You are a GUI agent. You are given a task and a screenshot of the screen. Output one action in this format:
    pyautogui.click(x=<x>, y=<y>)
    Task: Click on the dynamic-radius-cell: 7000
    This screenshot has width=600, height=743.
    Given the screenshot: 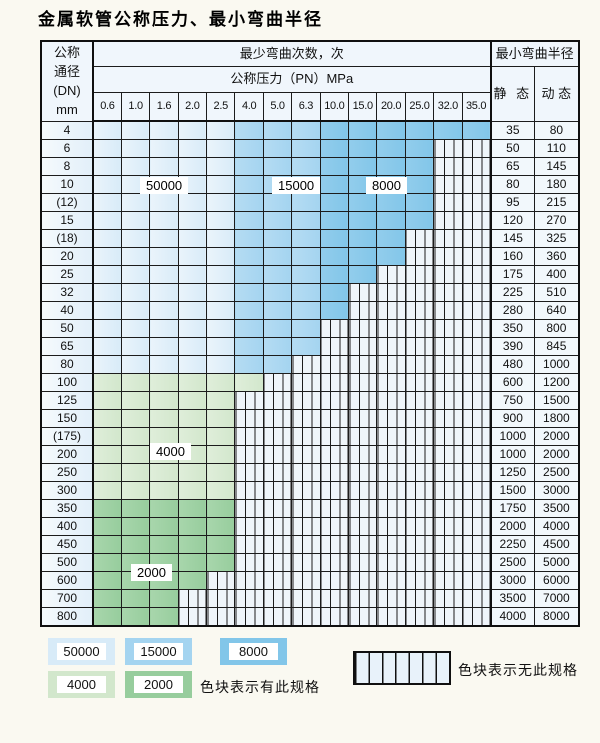 What is the action you would take?
    pyautogui.click(x=557, y=598)
    